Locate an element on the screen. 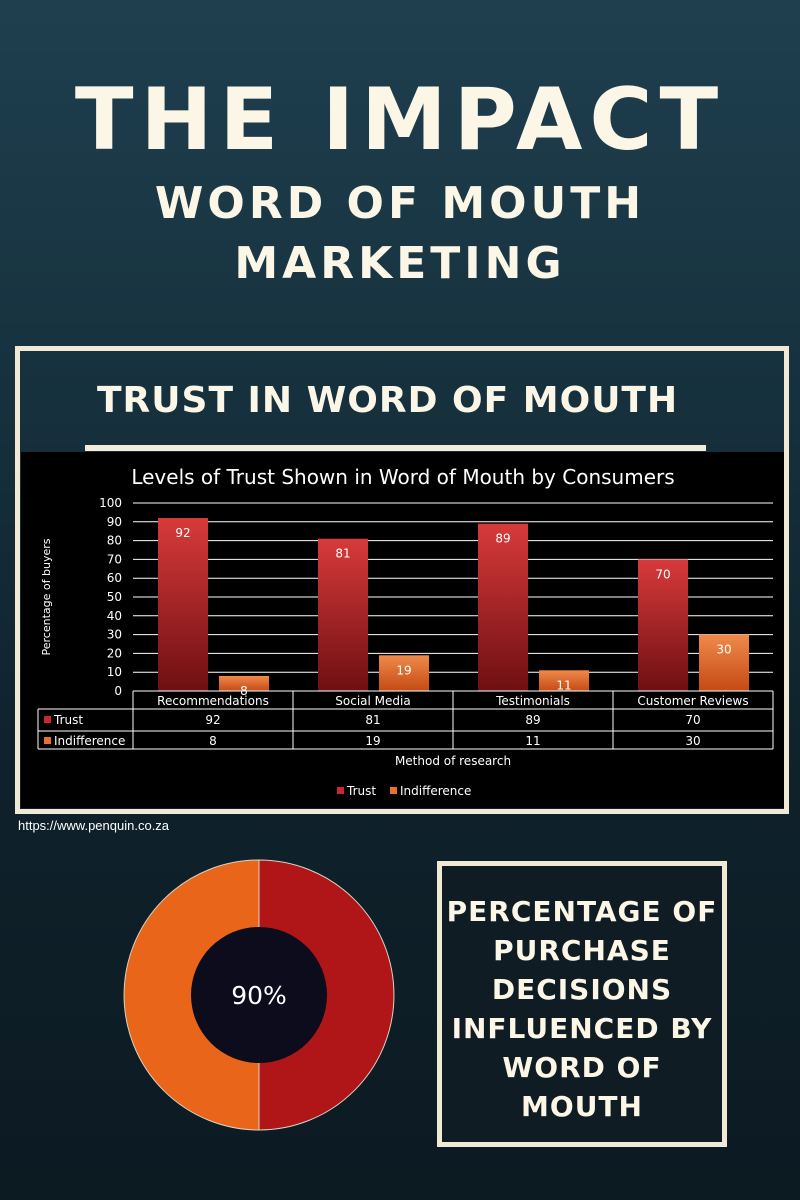  table-cell-value: 11 is located at coordinates (532, 741).